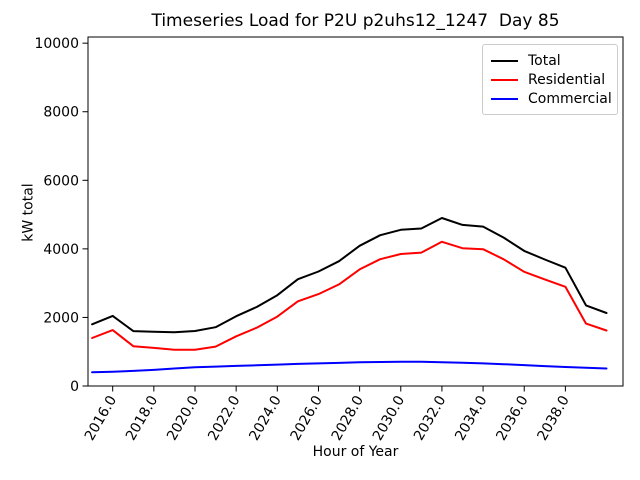 This screenshot has height=480, width=640. Describe the element at coordinates (567, 80) in the screenshot. I see `legend-label-residential: Residential` at that location.